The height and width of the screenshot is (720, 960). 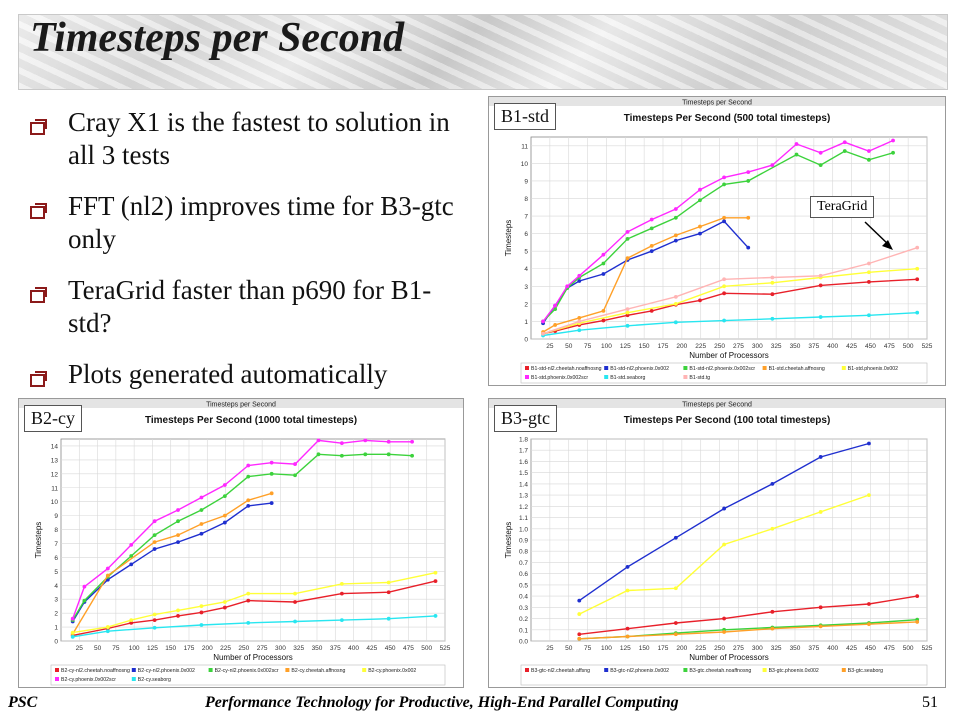 I want to click on legend-label: B1-std.seaborg, so click(x=627, y=378).